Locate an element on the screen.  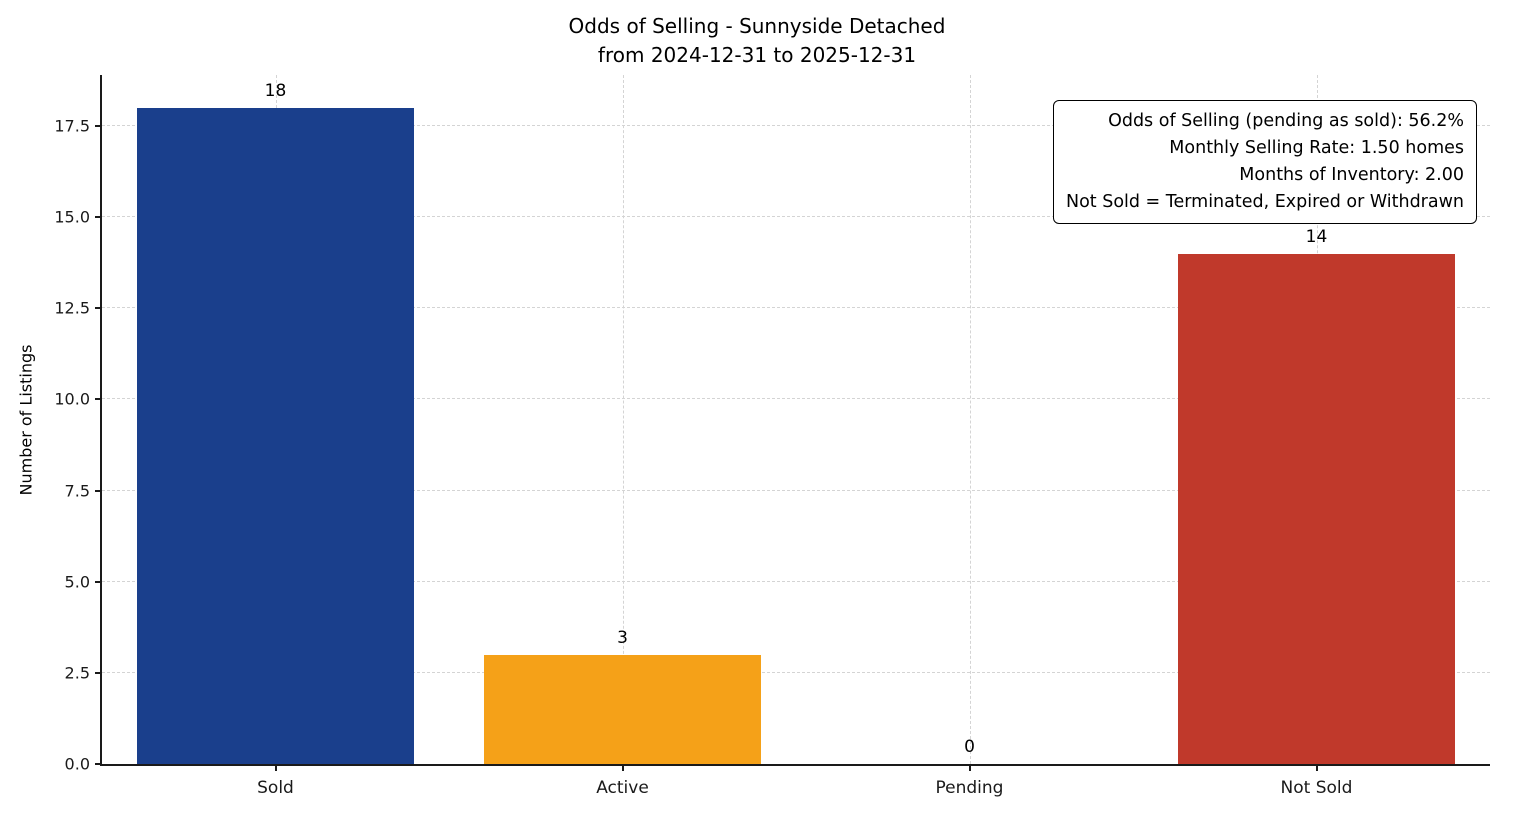
y-axis-label: Number of Listings is located at coordinates (26, 420).